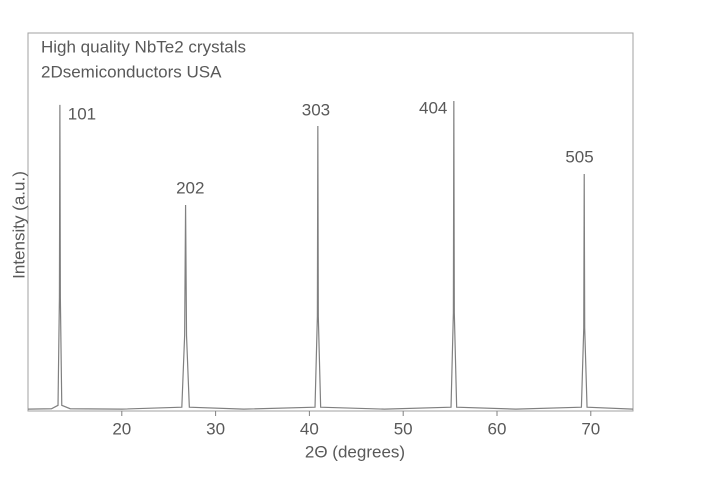 This screenshot has height=477, width=706. Describe the element at coordinates (18, 225) in the screenshot. I see `y-axis-label: Intensity (a.u.)` at that location.